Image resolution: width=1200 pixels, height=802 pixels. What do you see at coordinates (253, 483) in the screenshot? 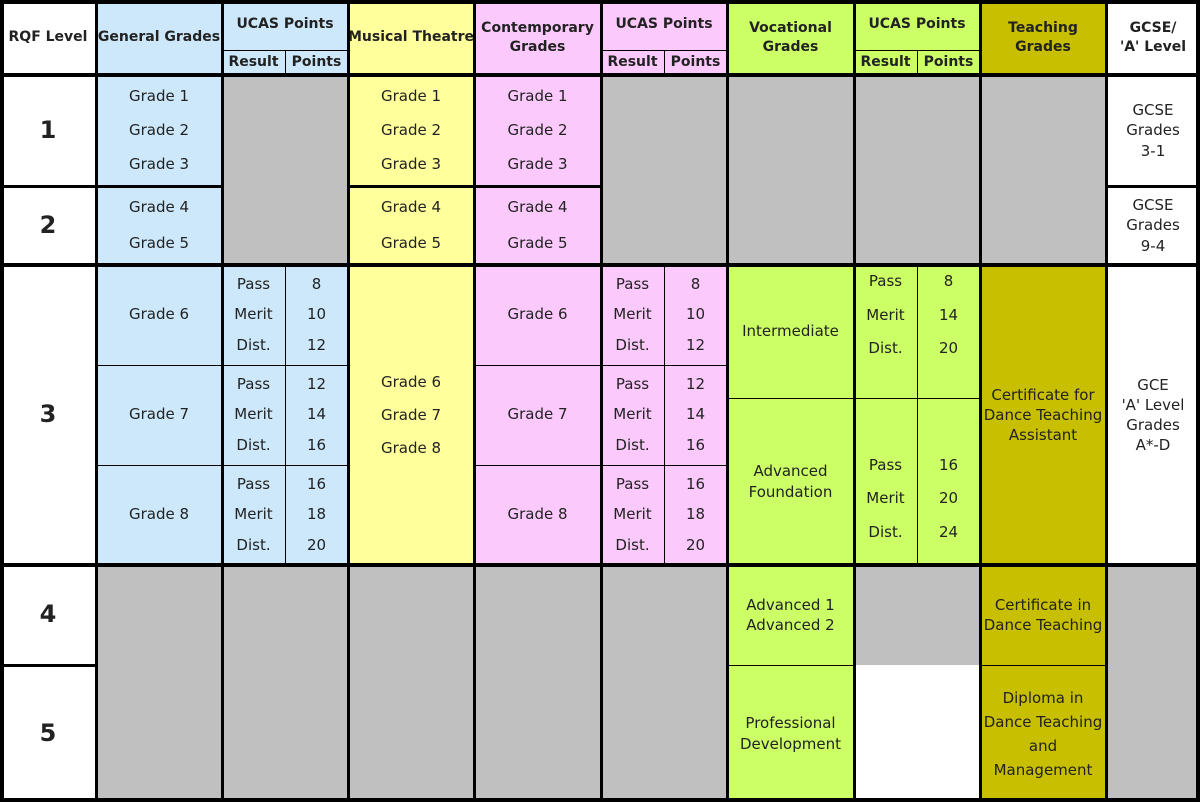
I see `ucas-general-result-g8-line: Pass` at bounding box center [253, 483].